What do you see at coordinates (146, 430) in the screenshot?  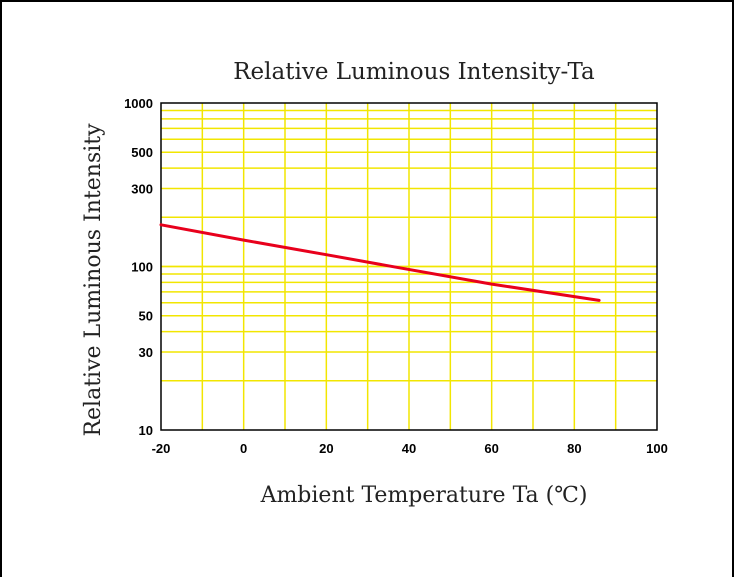 I see `y-tick-label: 10` at bounding box center [146, 430].